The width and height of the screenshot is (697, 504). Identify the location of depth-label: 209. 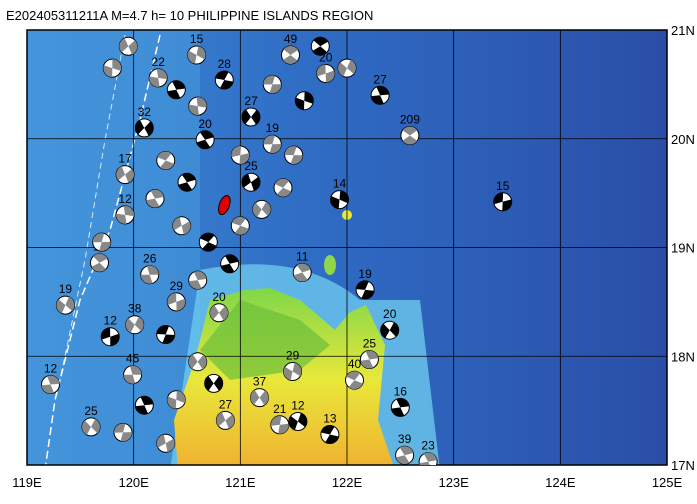
(410, 120).